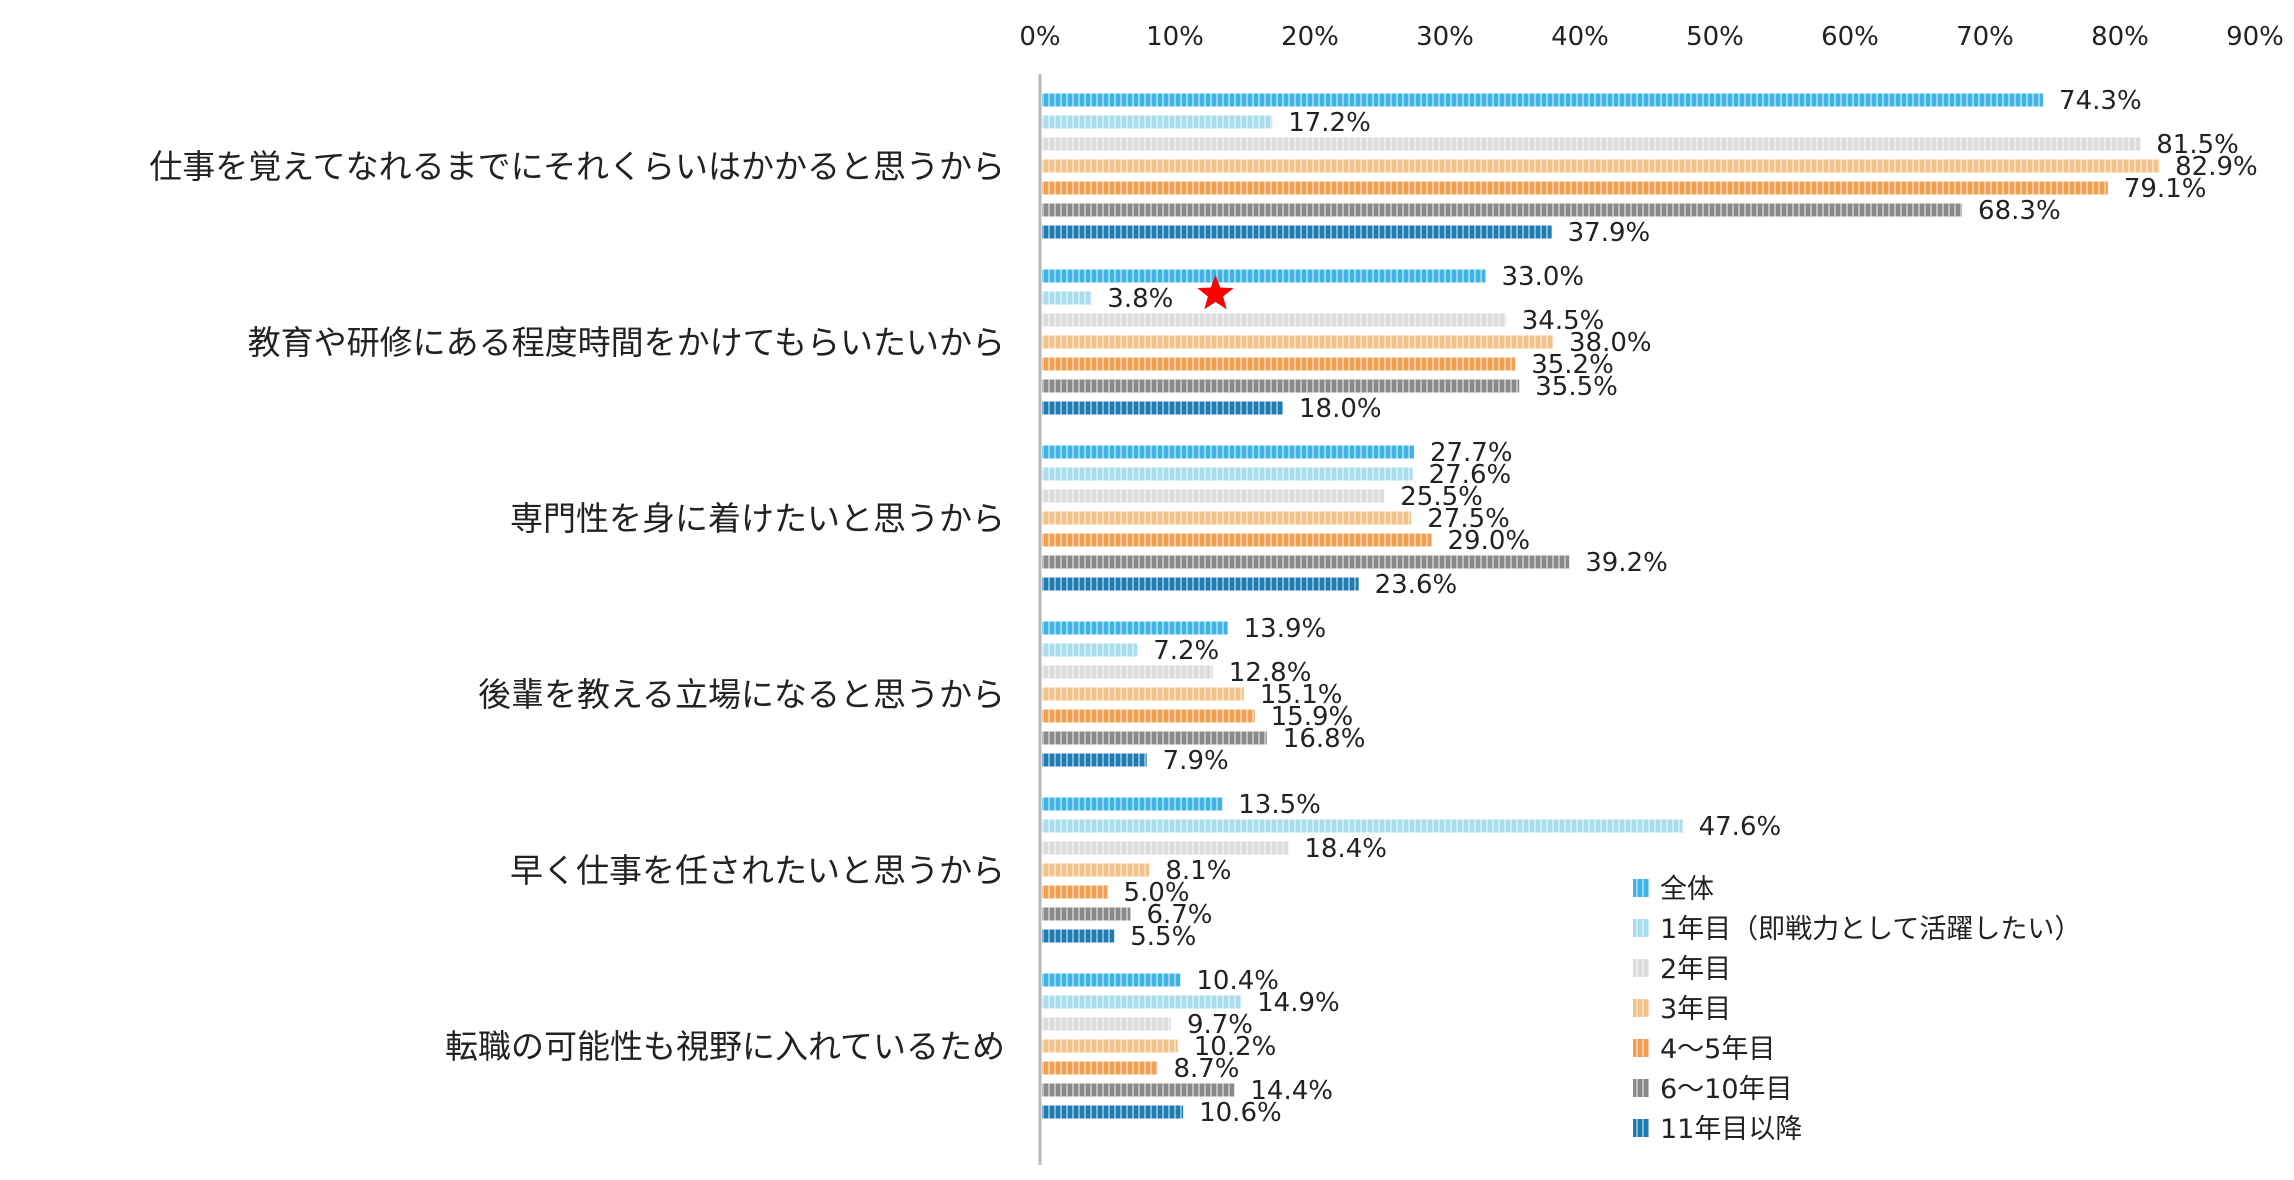  What do you see at coordinates (1626, 563) in the screenshot?
I see `data-label: 39.2%` at bounding box center [1626, 563].